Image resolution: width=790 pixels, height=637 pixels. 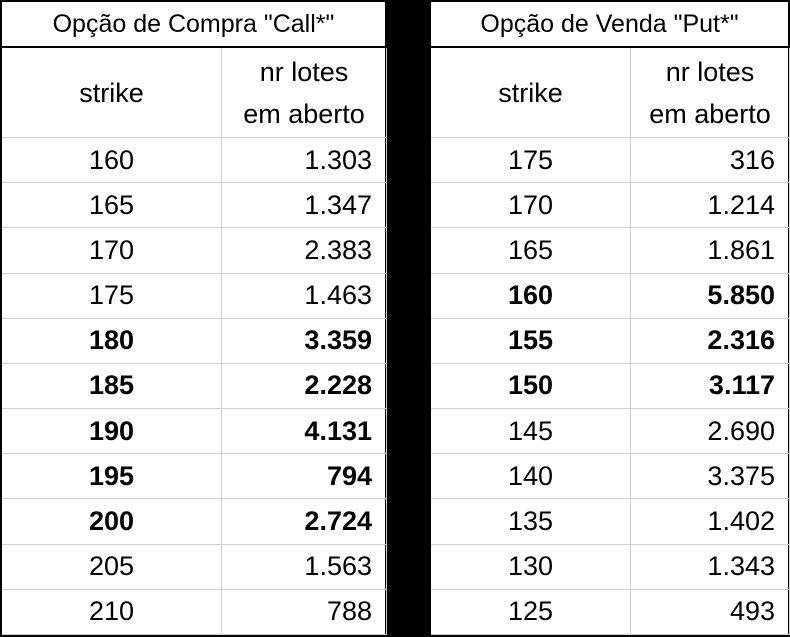 I want to click on strike-cell: 150, so click(x=531, y=386).